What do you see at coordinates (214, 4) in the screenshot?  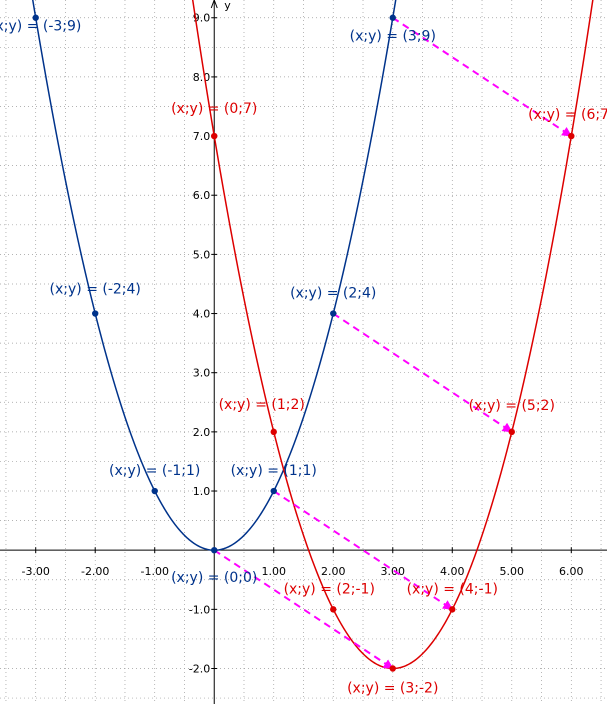 I see `y-axis-arrow` at bounding box center [214, 4].